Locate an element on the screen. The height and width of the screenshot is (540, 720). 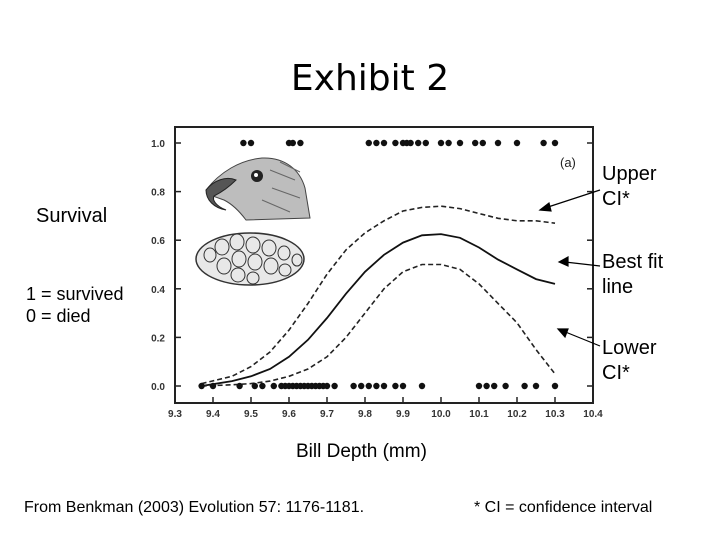
y-tick-label: 1.0 is located at coordinates (158, 144).